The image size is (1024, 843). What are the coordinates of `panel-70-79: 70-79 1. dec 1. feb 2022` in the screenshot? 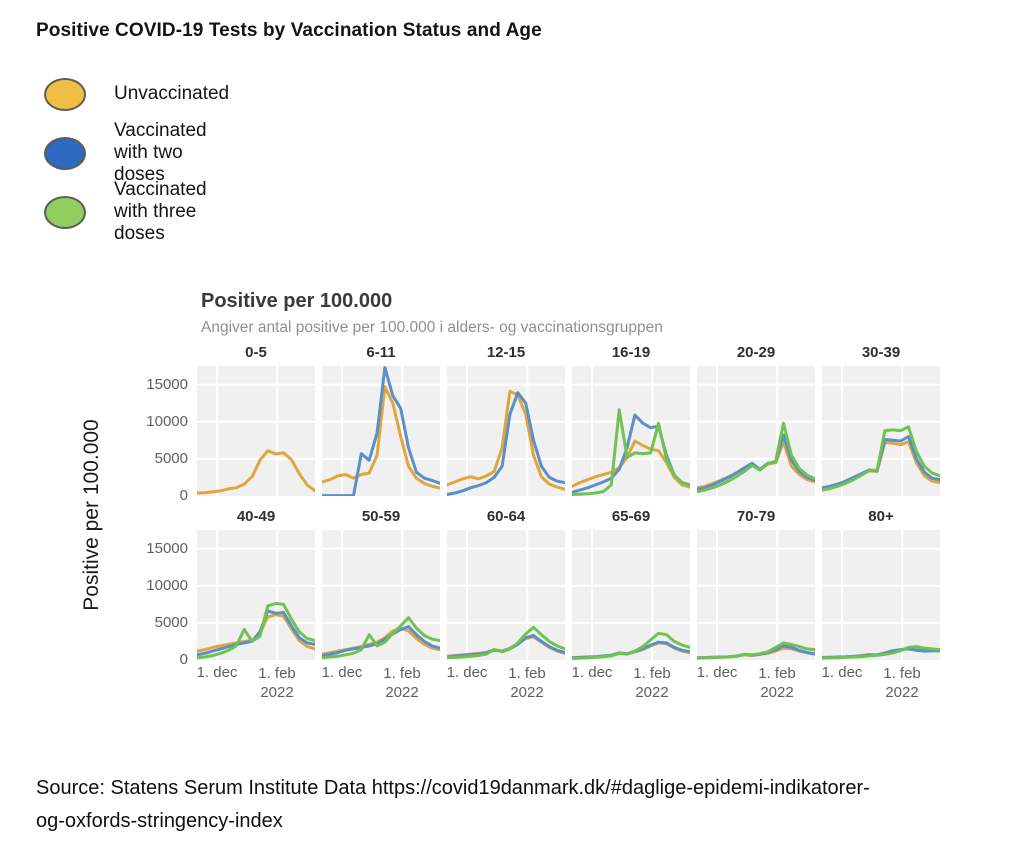 It's located at (756, 605).